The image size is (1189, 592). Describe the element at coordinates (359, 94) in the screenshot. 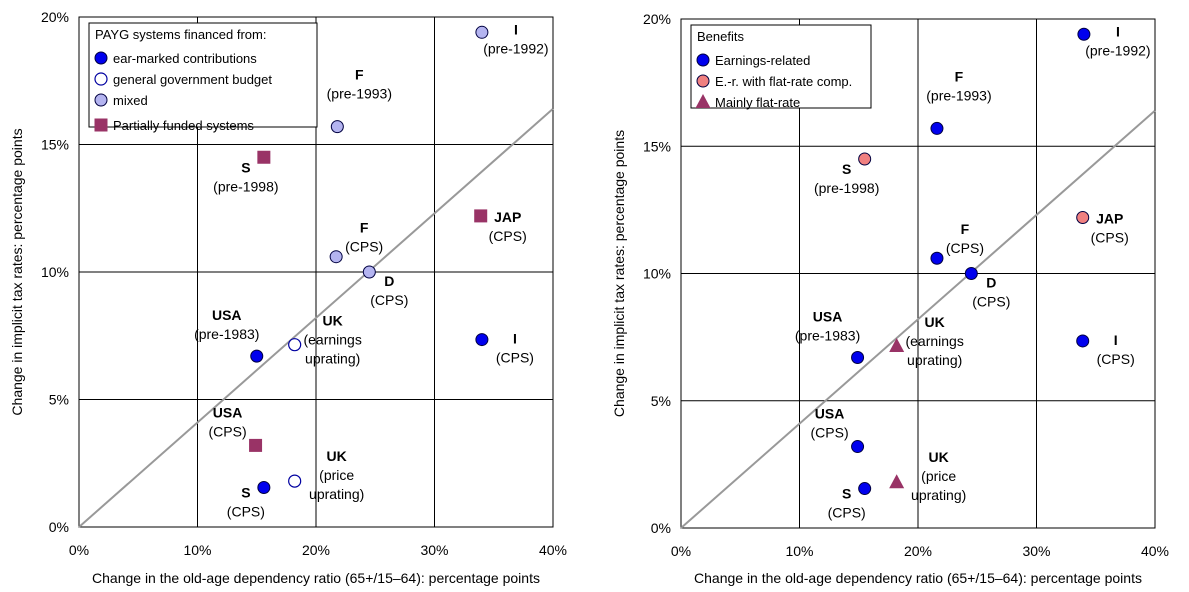

I see `point-label-detail: (pre-1993)` at that location.